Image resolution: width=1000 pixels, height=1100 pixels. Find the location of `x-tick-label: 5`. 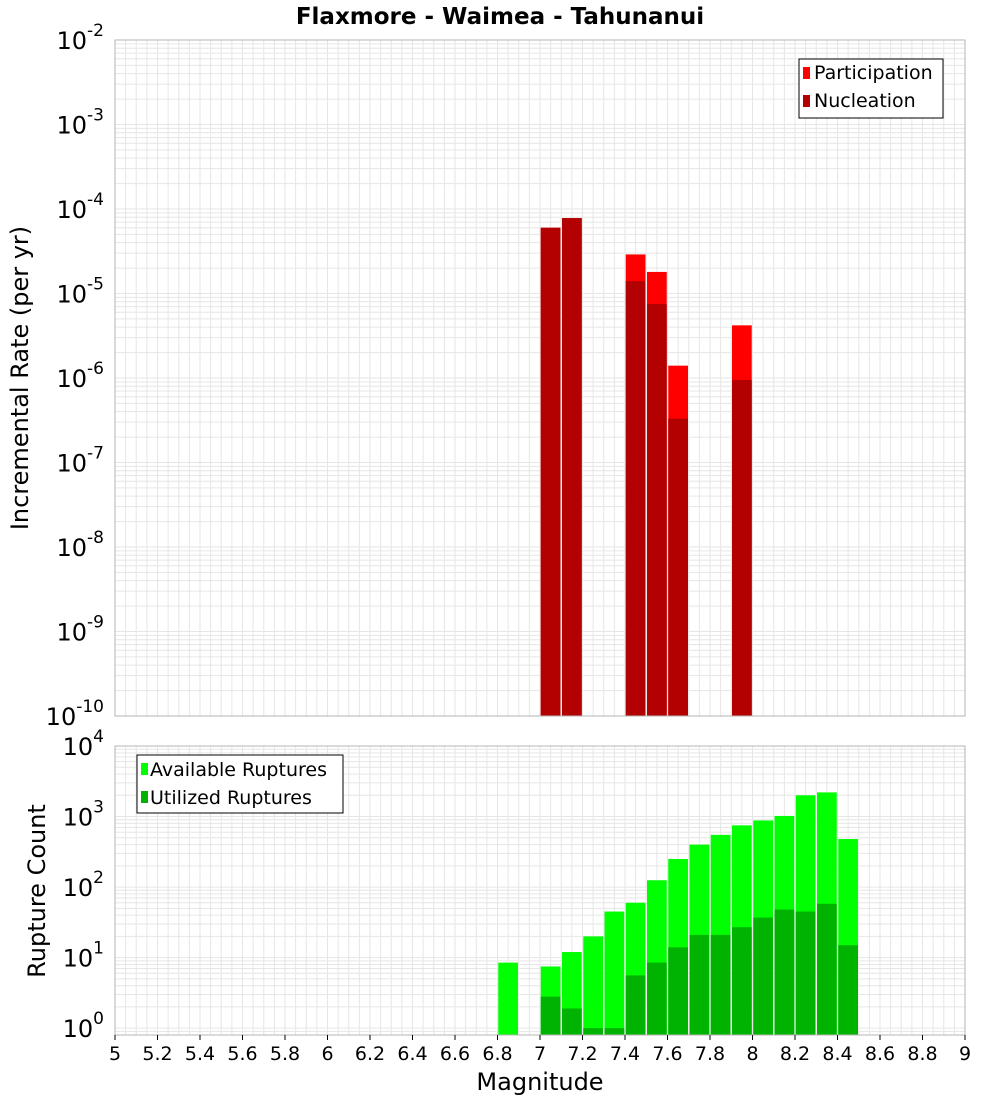

x-tick-label: 5 is located at coordinates (115, 1054).